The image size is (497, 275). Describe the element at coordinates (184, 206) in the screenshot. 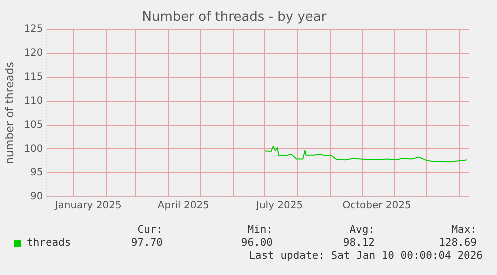

I see `x-tick-label: April 2025` at that location.